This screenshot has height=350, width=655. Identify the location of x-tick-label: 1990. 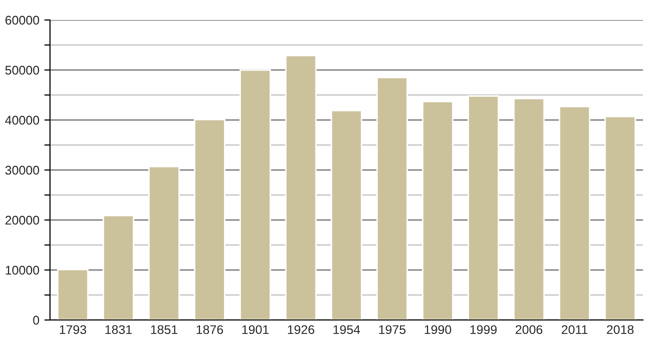
(438, 329).